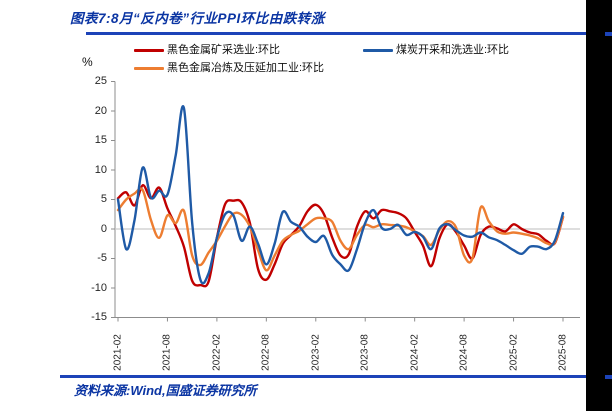  What do you see at coordinates (100, 81) in the screenshot?
I see `y-tick-label: 25` at bounding box center [100, 81].